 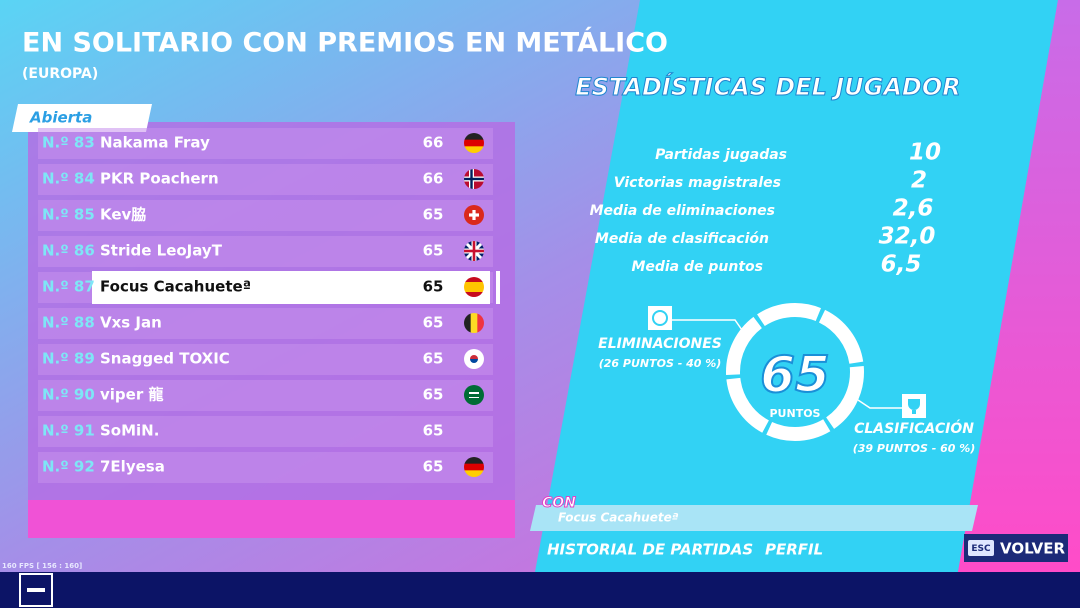 What do you see at coordinates (559, 503) in the screenshot?
I see `with-label: CON` at bounding box center [559, 503].